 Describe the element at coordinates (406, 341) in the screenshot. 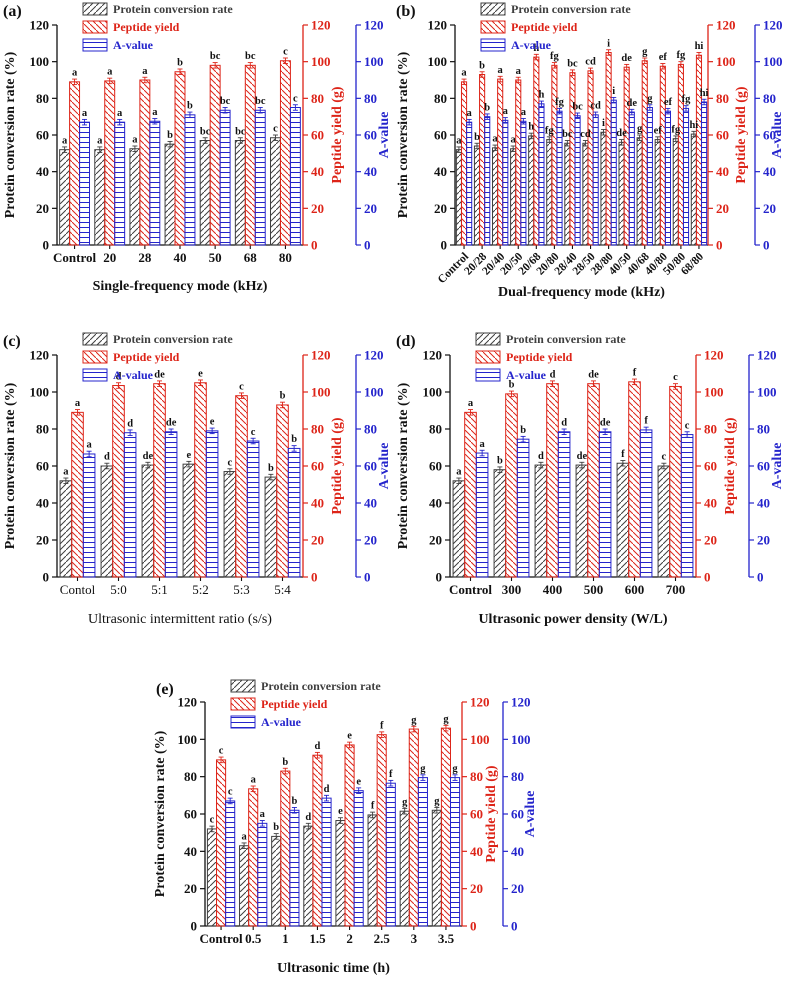

I see `panel-label: (d)` at that location.